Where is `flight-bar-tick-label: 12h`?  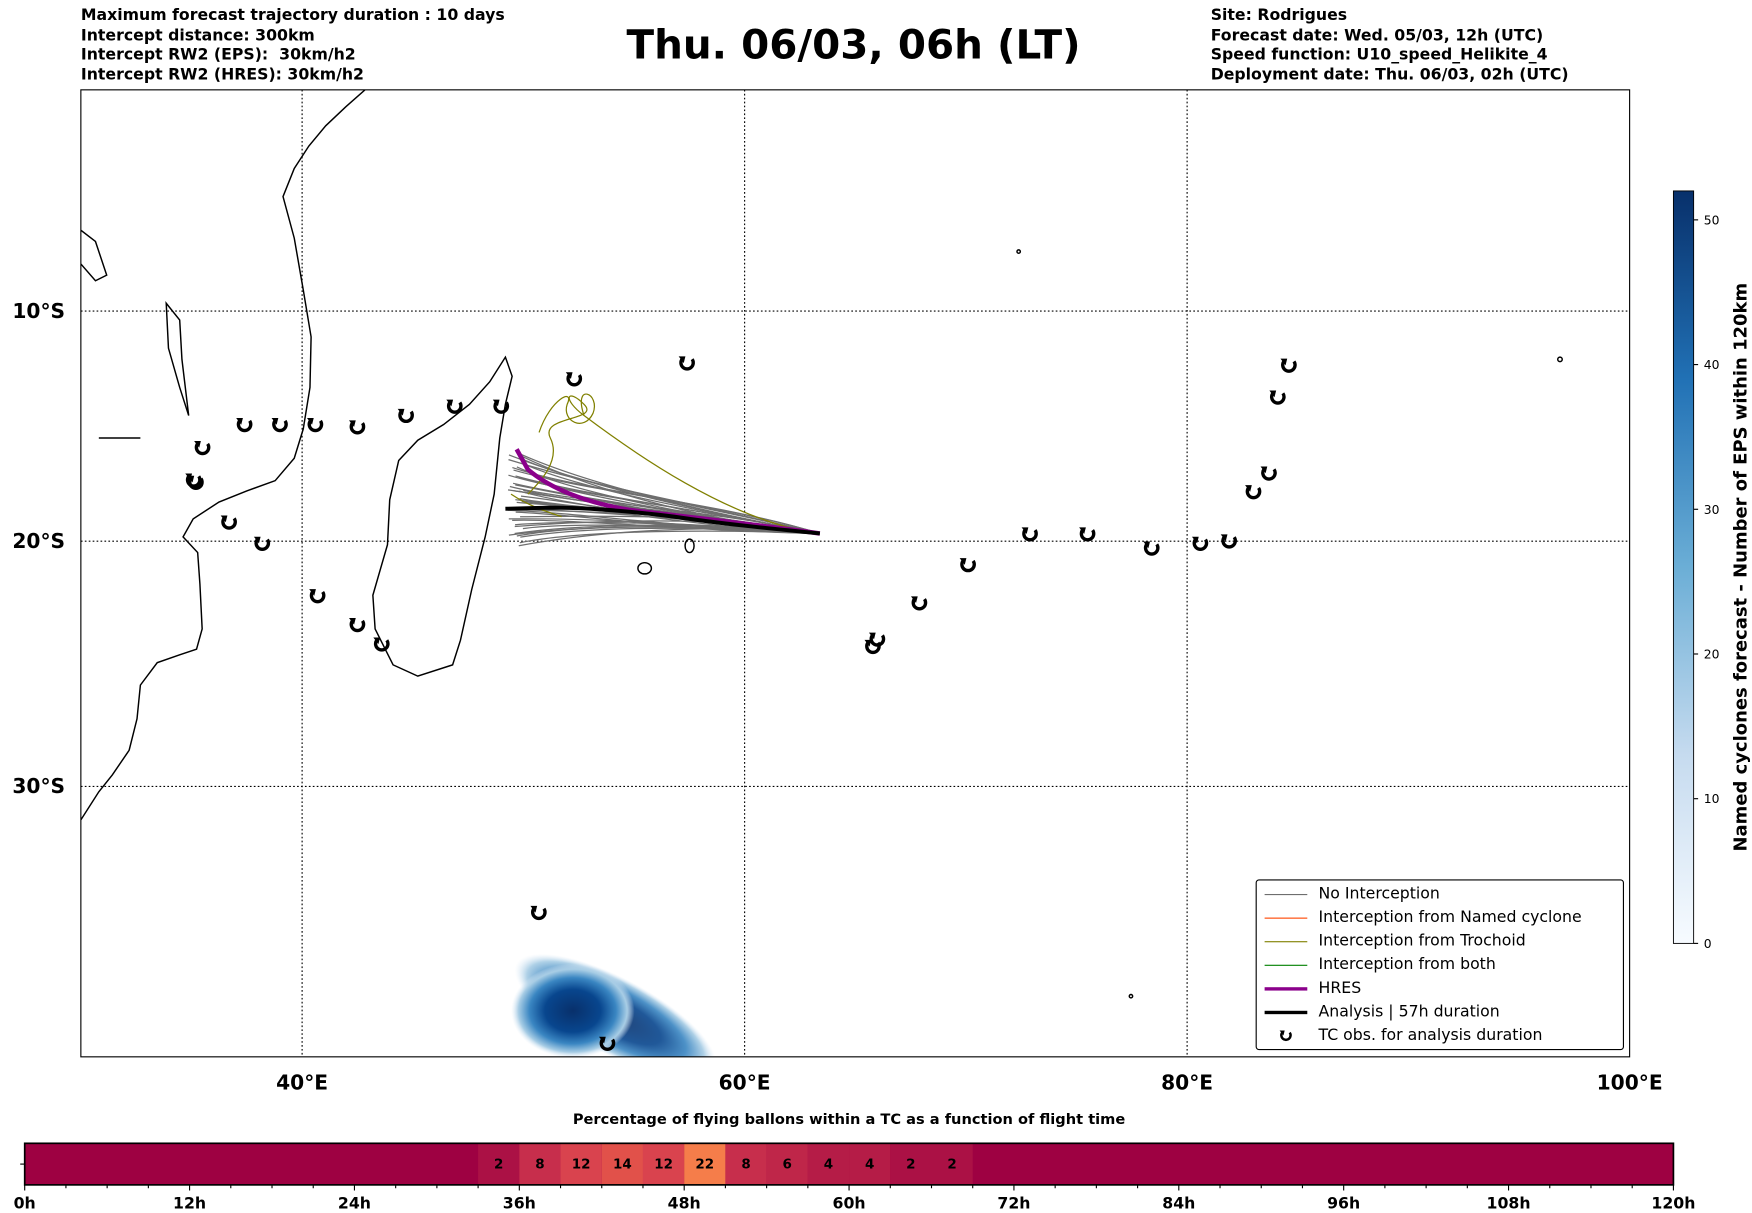
flight-bar-tick-label: 12h is located at coordinates (189, 1202).